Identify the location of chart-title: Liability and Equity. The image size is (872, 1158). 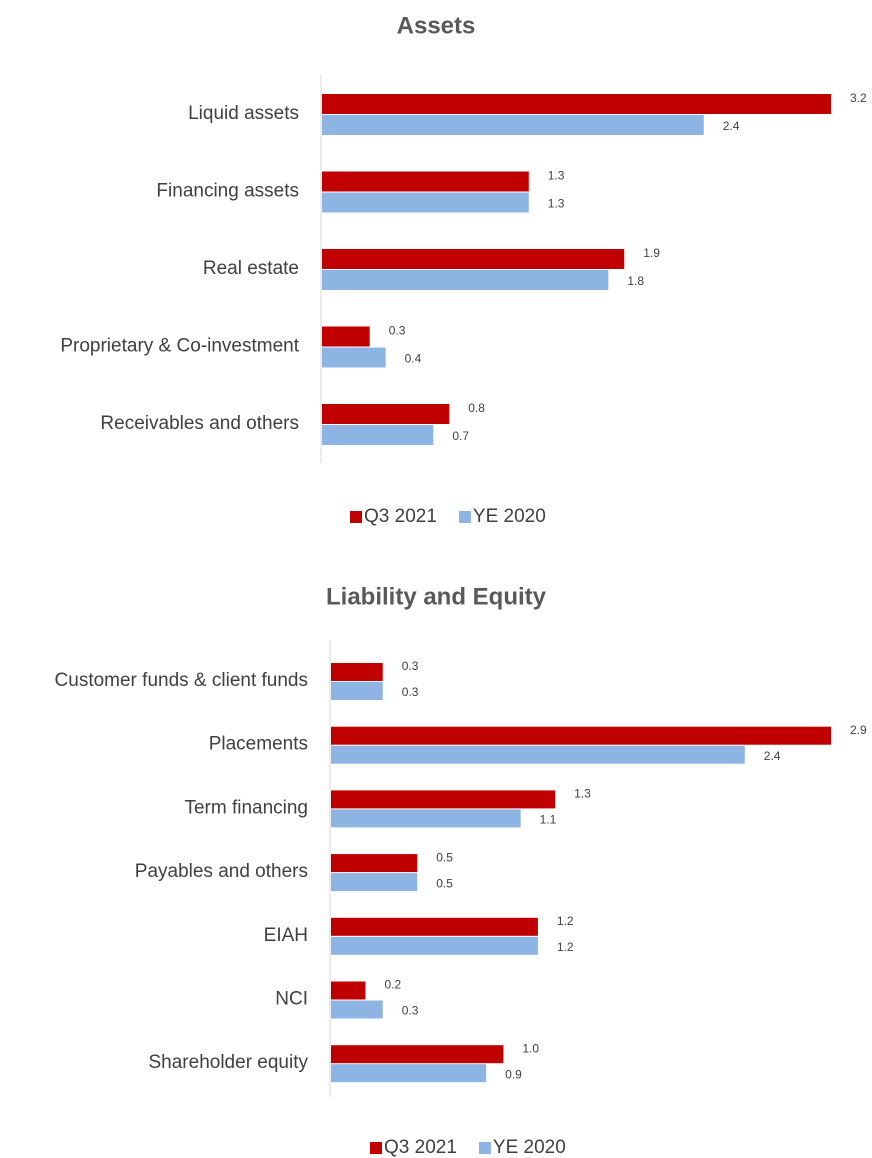
(436, 596).